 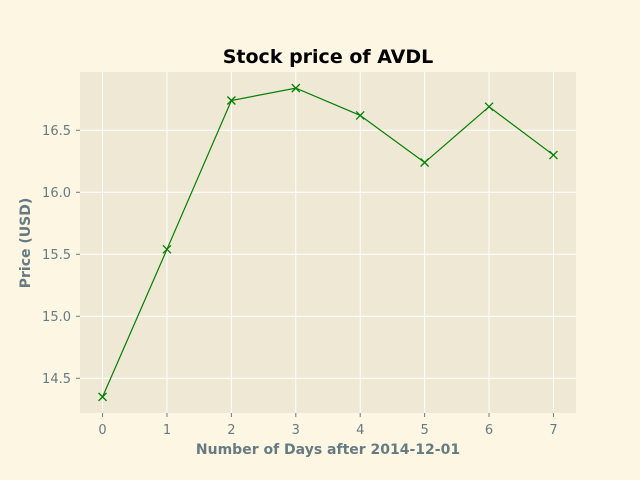 I want to click on x-tick-label: 5, so click(x=424, y=430).